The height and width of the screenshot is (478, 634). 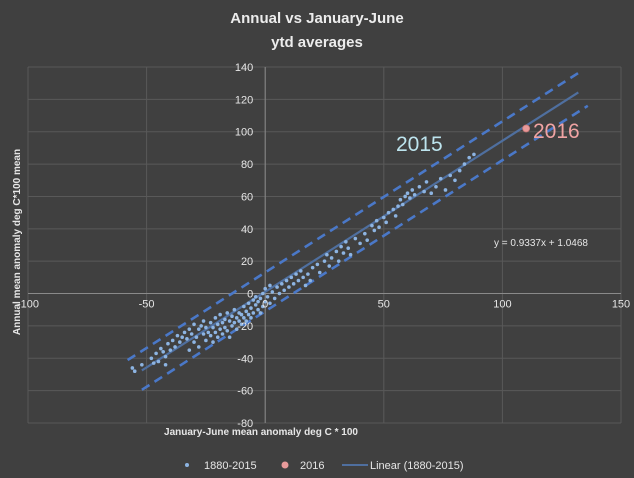 I want to click on y-tick-label: 80, so click(x=247, y=165).